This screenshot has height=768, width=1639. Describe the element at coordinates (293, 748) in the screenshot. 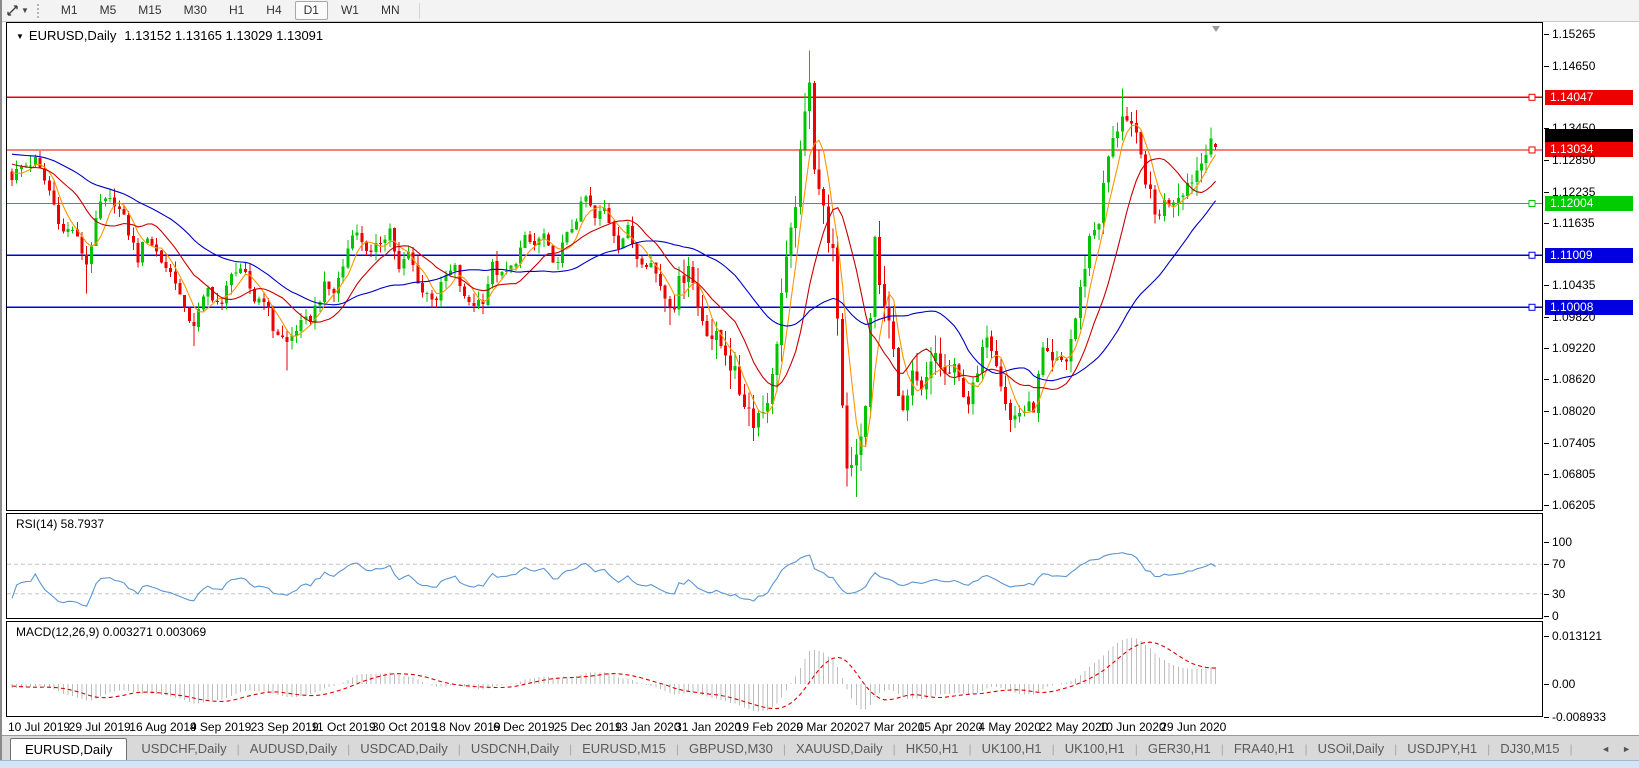

I see `chart-tab-audusd-daily: AUDUSD,Daily` at that location.